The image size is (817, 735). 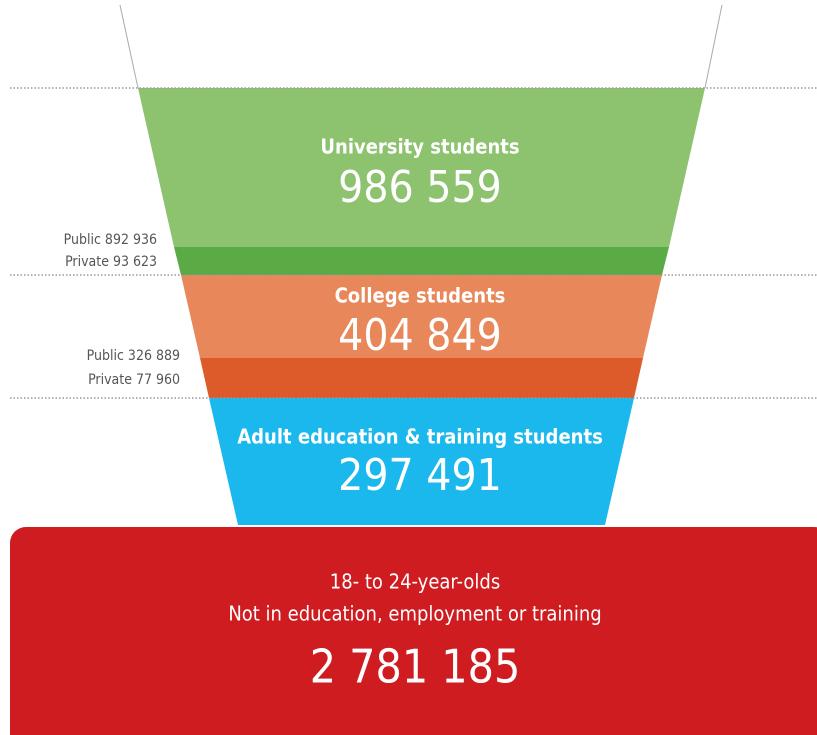 I want to click on section-total: 986 559, so click(x=420, y=187).